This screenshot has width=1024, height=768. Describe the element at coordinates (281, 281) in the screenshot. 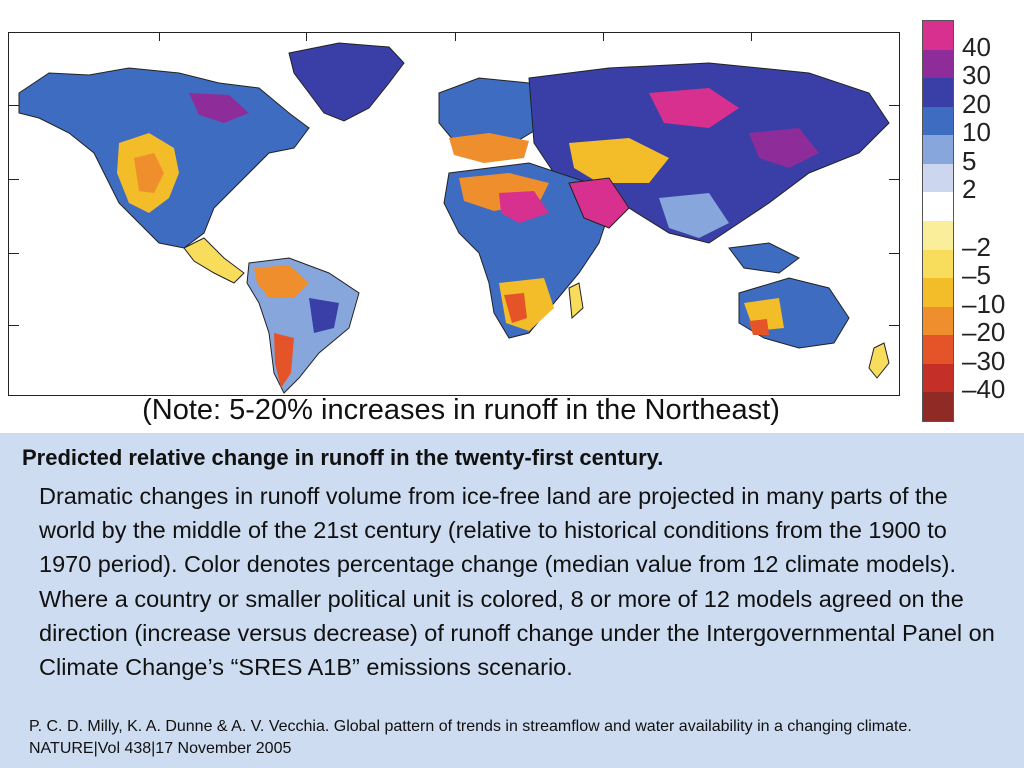

I see `south-america-dry` at that location.